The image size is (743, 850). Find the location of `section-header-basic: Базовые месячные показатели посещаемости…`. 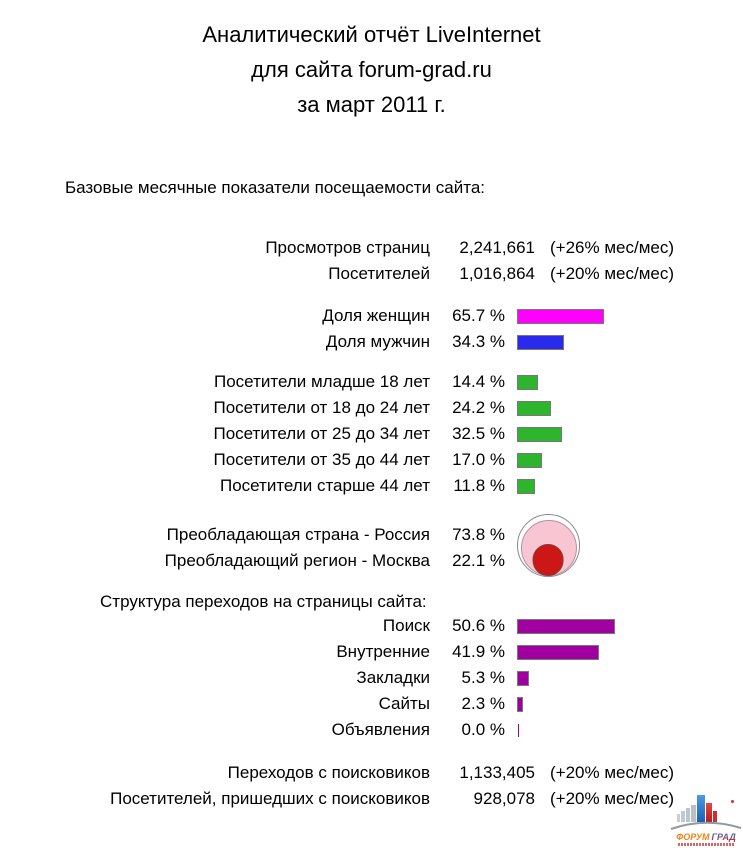

section-header-basic: Базовые месячные показатели посещаемости… is located at coordinates (275, 187).